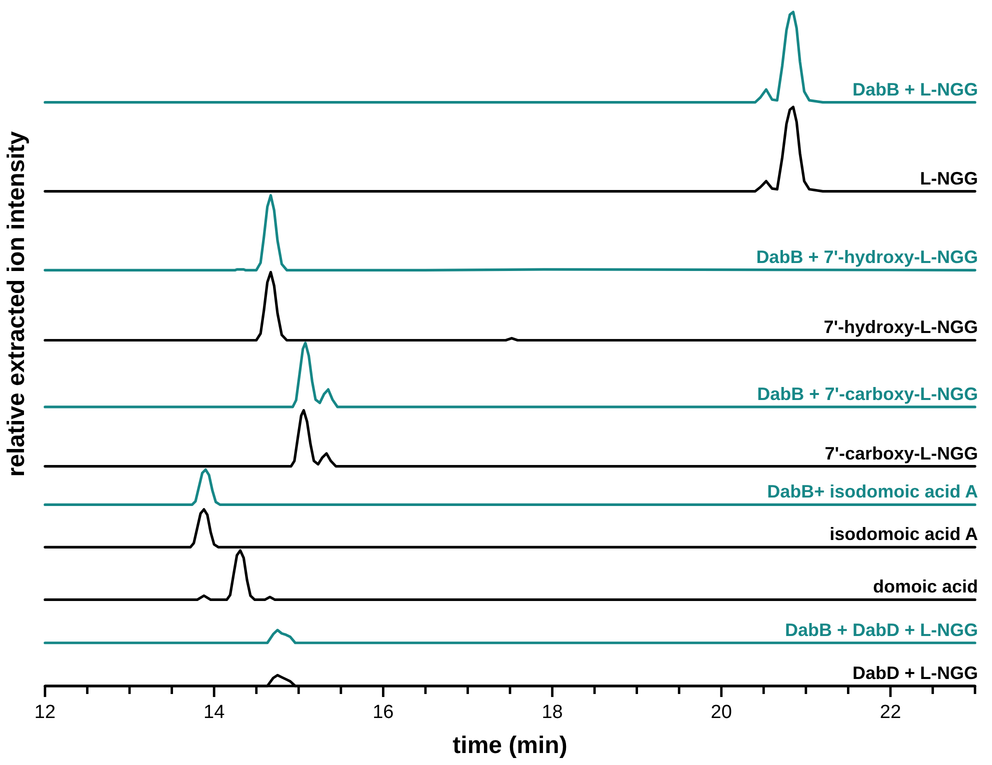  I want to click on series-label: domoic acid, so click(925, 586).